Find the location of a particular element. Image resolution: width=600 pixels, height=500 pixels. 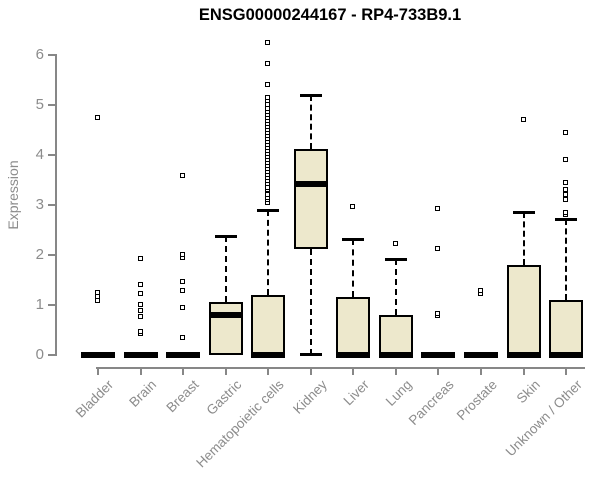

x-category-label: Kidney is located at coordinates (309, 397).